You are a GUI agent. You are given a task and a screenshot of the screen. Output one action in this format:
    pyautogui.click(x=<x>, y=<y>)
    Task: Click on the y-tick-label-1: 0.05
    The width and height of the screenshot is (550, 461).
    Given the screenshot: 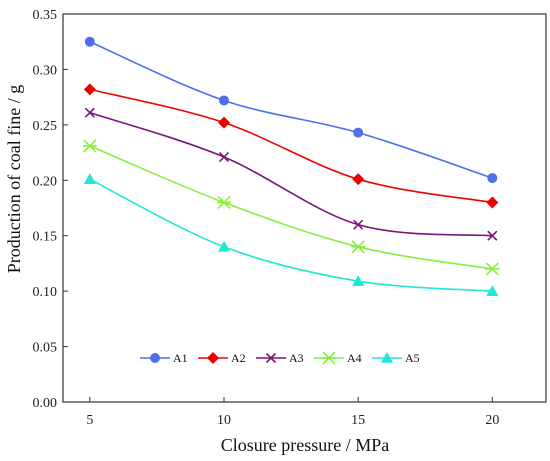 What is the action you would take?
    pyautogui.click(x=45, y=348)
    